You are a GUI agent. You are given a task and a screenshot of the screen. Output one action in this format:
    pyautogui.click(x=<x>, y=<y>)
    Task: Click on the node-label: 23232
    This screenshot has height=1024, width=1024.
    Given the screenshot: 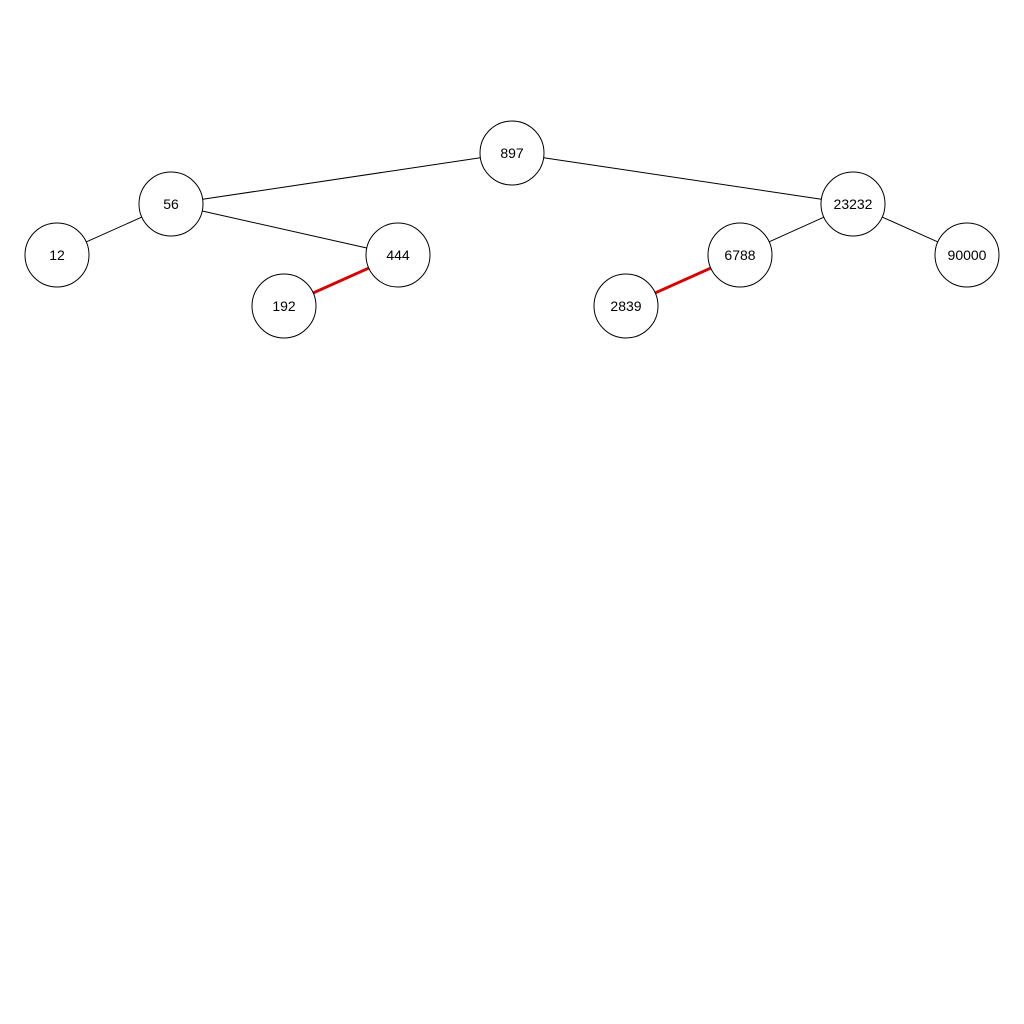 What is the action you would take?
    pyautogui.click(x=853, y=204)
    